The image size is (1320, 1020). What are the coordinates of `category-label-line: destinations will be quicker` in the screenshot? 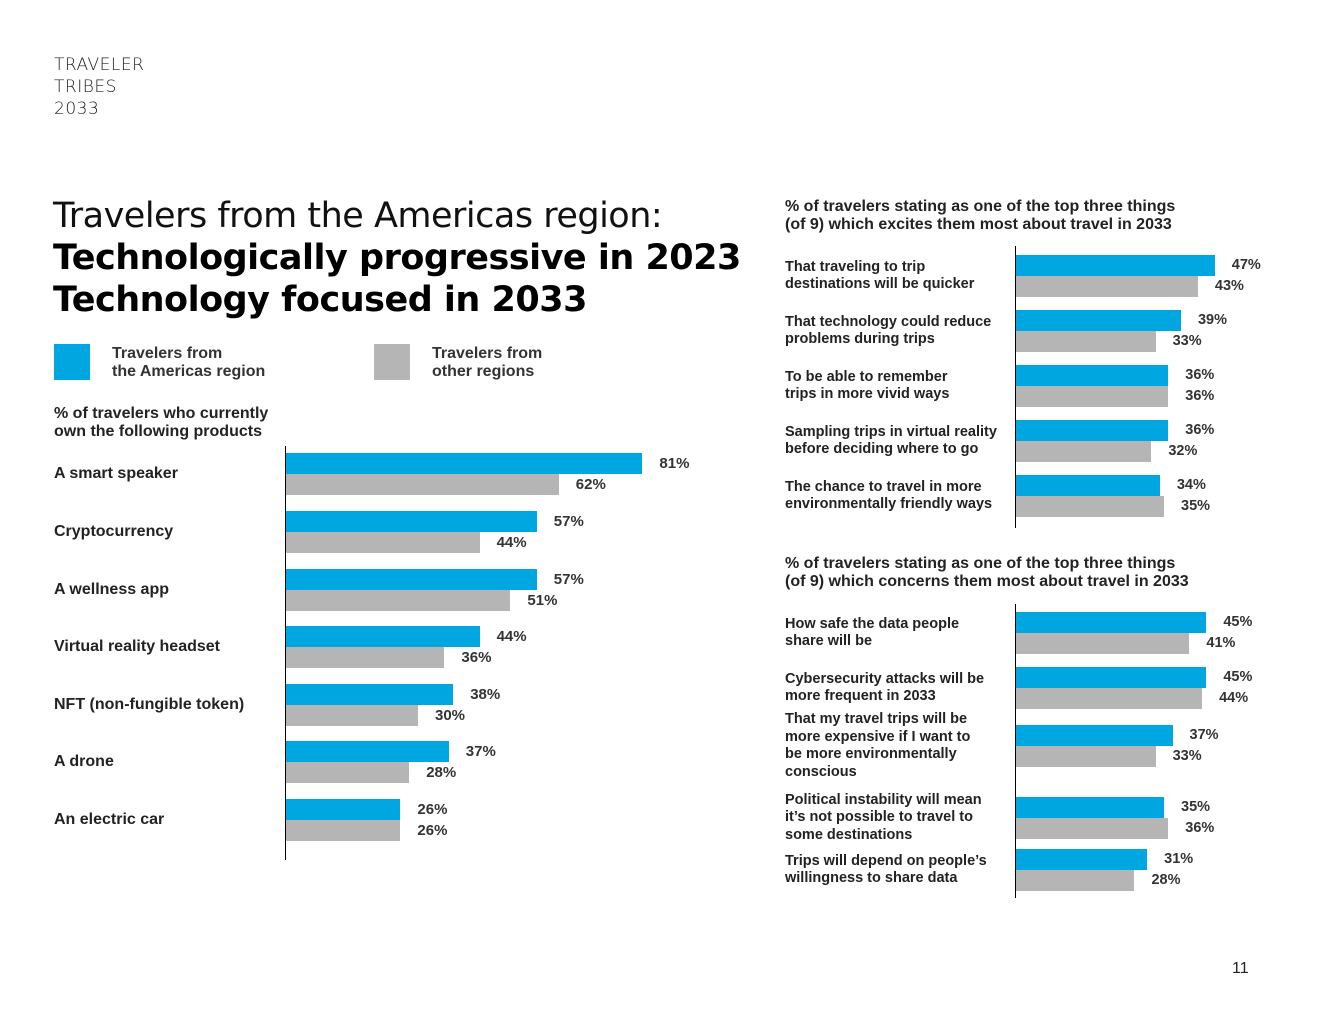 It's located at (880, 284).